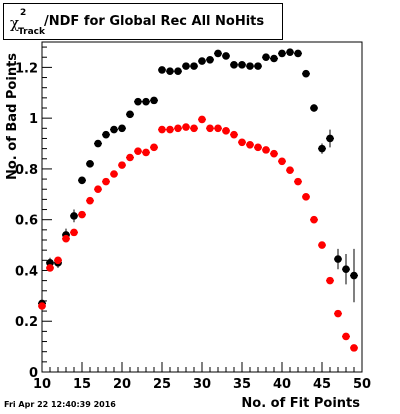 Image resolution: width=400 pixels, height=414 pixels. I want to click on chart-title: χ 2 Track /NDF for Global Rec All NoHits, so click(143, 21).